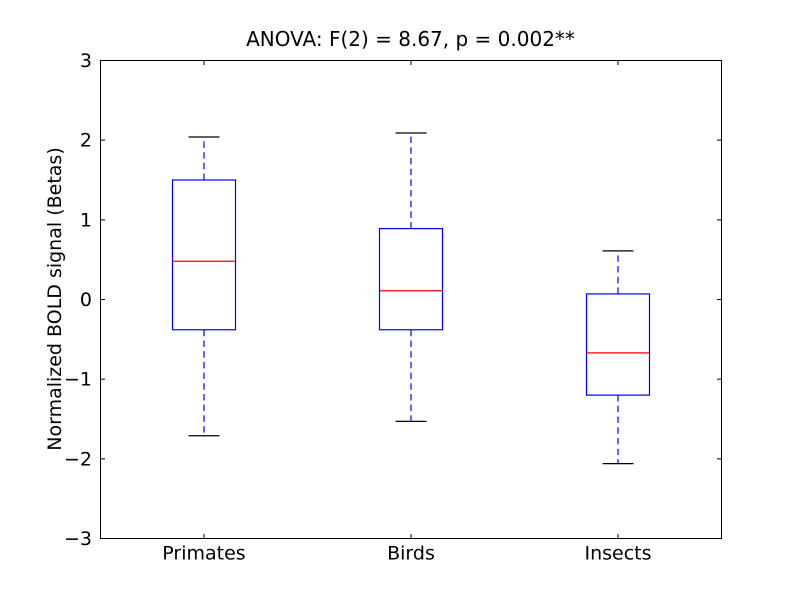 The width and height of the screenshot is (800, 600). I want to click on box-birds, so click(411, 279).